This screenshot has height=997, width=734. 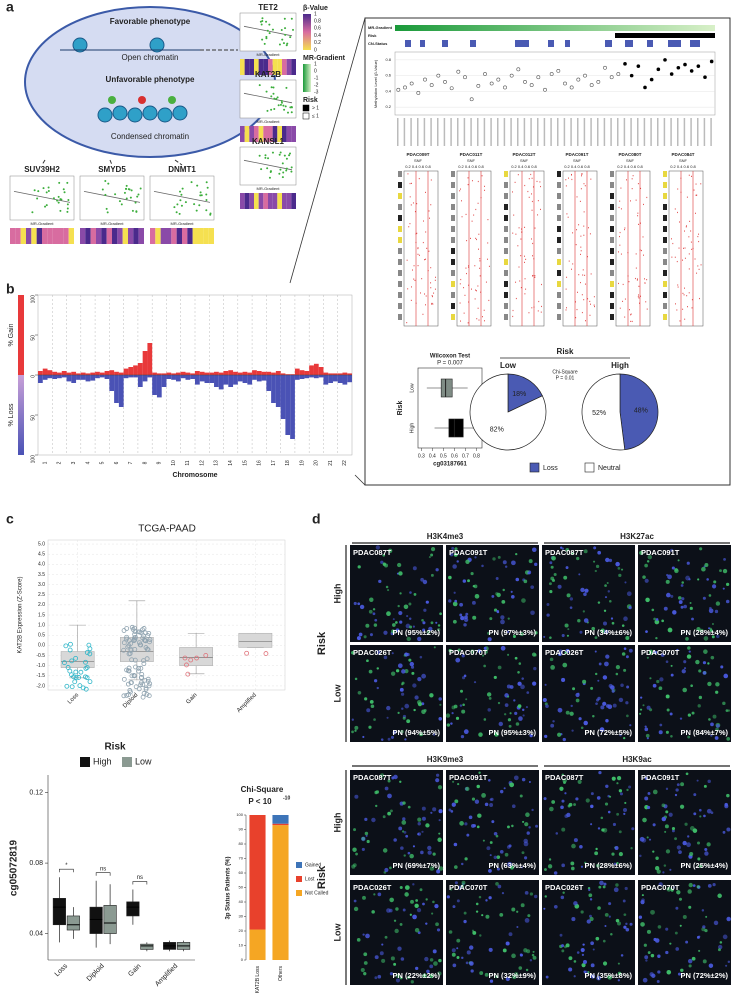 I want to click on track-cn, so click(x=445, y=43).